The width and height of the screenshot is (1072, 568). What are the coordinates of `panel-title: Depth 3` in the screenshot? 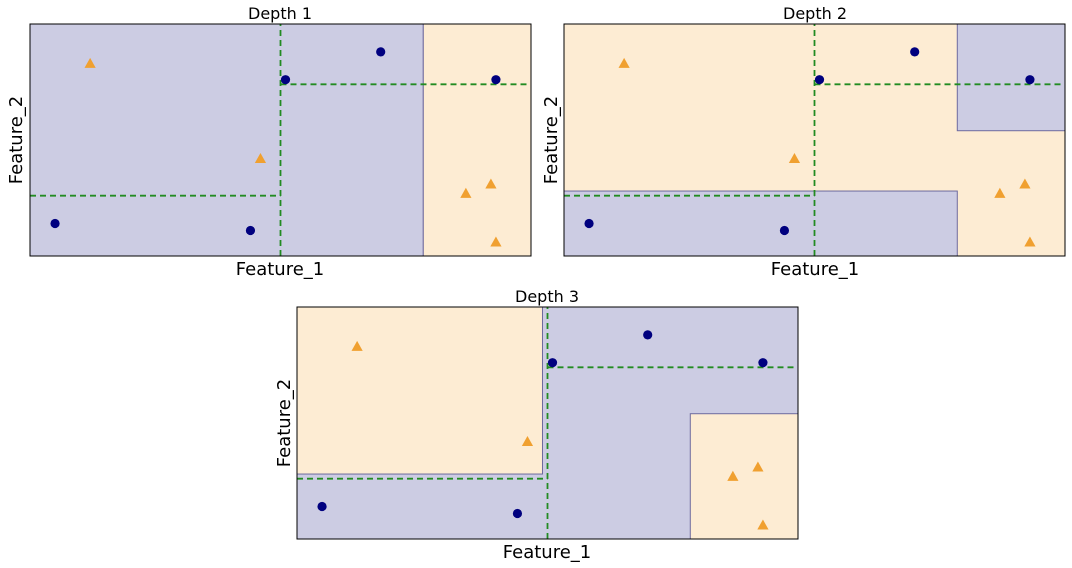 It's located at (547, 296).